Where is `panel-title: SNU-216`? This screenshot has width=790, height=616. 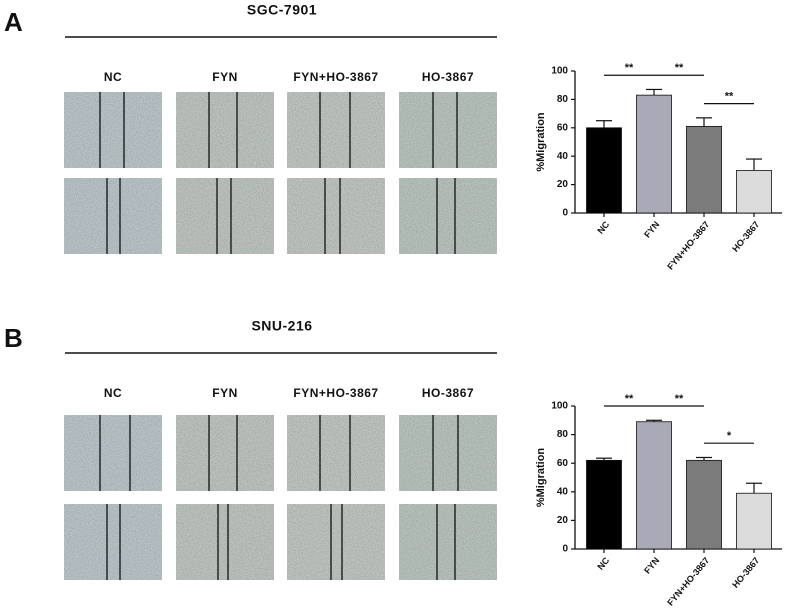
panel-title: SNU-216 is located at coordinates (281, 326).